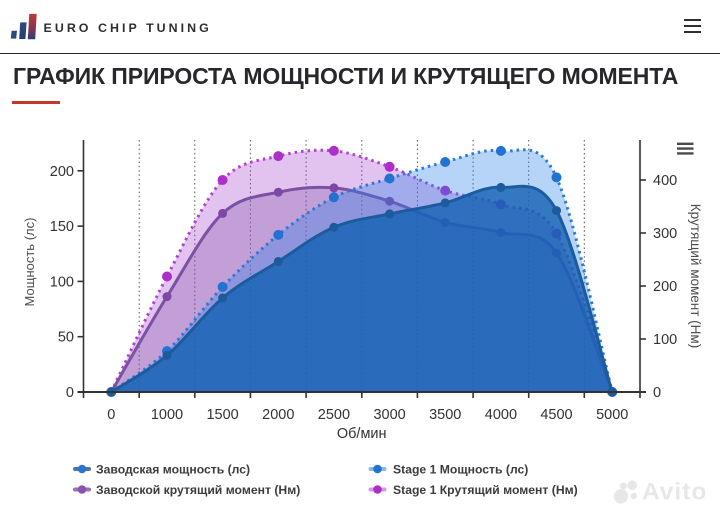  What do you see at coordinates (695, 276) in the screenshot?
I see `svg-text: Крутящий момент (Нм)` at bounding box center [695, 276].